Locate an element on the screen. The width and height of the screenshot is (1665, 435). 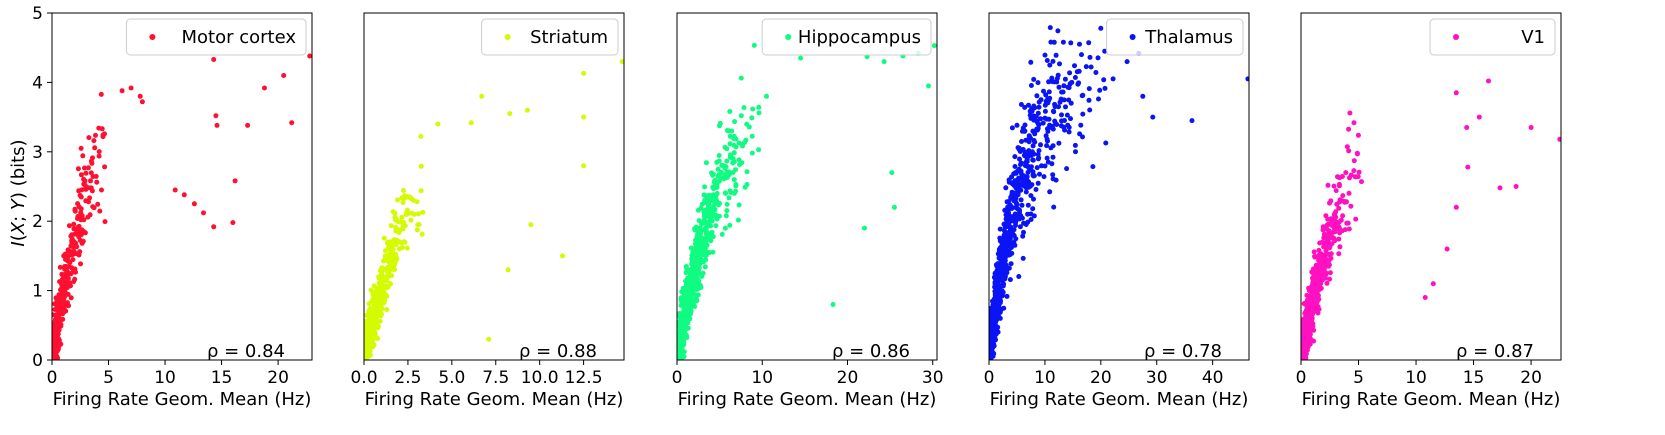
x-axis-label: Firing Rate Geom. Mean (Hz) is located at coordinates (1119, 399).